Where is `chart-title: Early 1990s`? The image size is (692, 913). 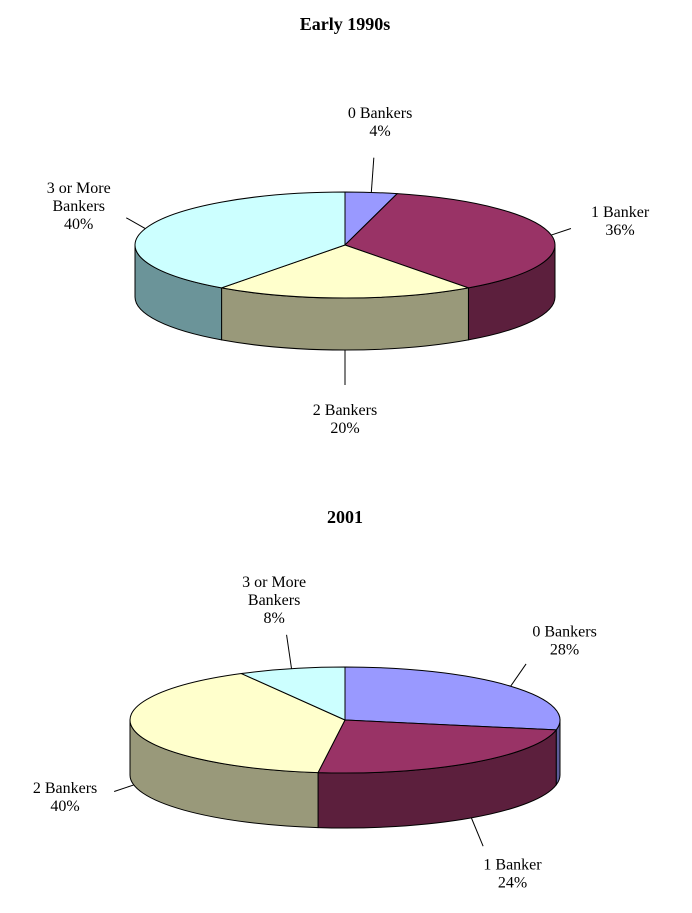 chart-title: Early 1990s is located at coordinates (345, 24).